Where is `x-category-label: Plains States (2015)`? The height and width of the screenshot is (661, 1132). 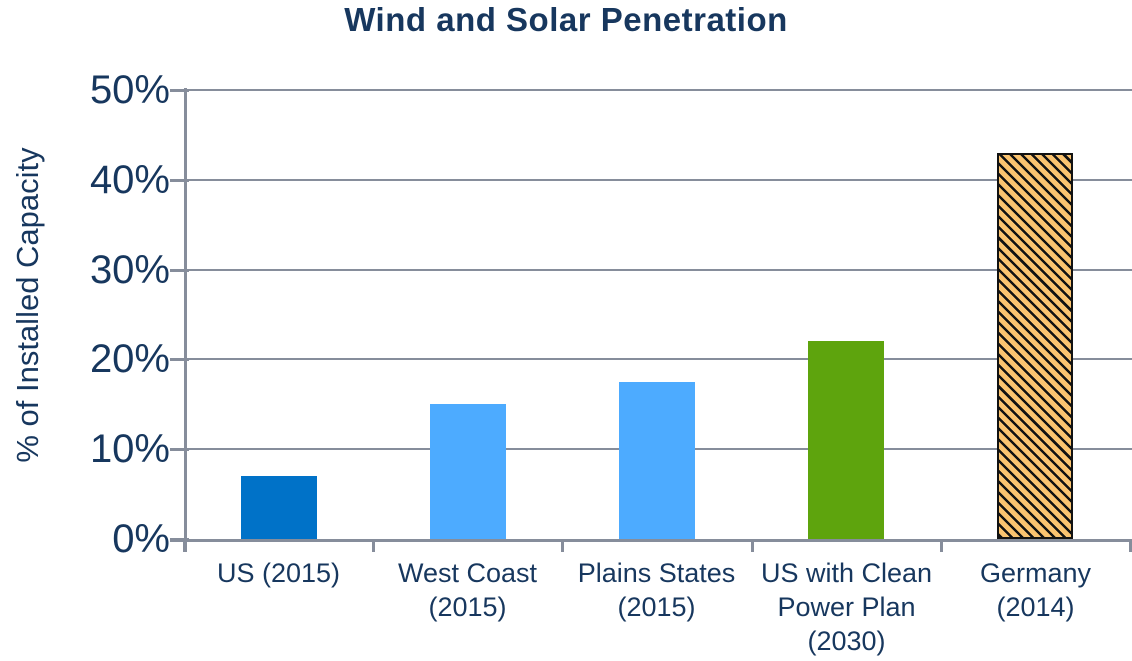 x-category-label: Plains States (2015) is located at coordinates (656, 590).